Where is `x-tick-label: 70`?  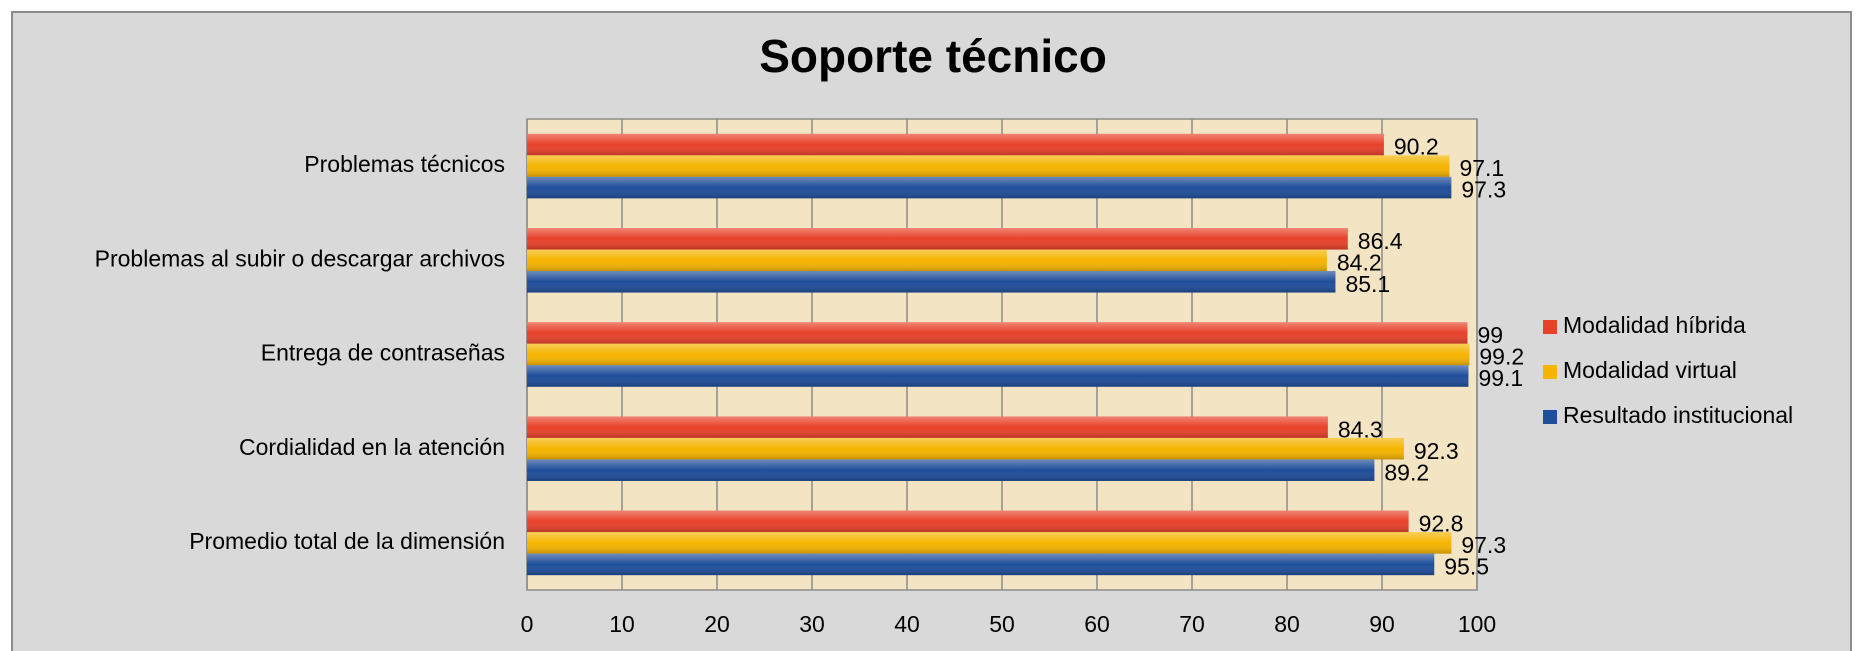 x-tick-label: 70 is located at coordinates (1192, 624).